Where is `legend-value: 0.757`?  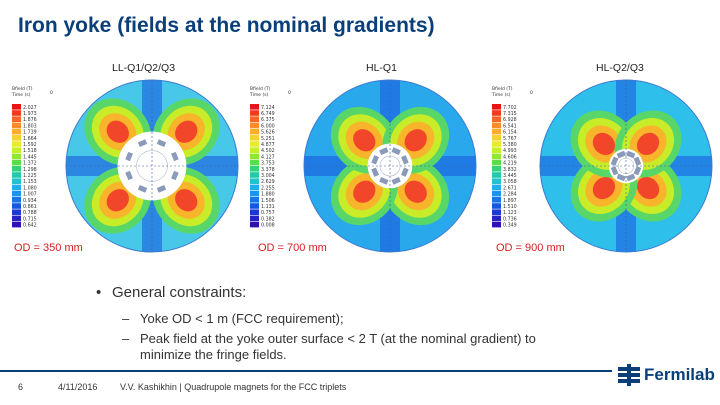 legend-value: 0.757 is located at coordinates (268, 213).